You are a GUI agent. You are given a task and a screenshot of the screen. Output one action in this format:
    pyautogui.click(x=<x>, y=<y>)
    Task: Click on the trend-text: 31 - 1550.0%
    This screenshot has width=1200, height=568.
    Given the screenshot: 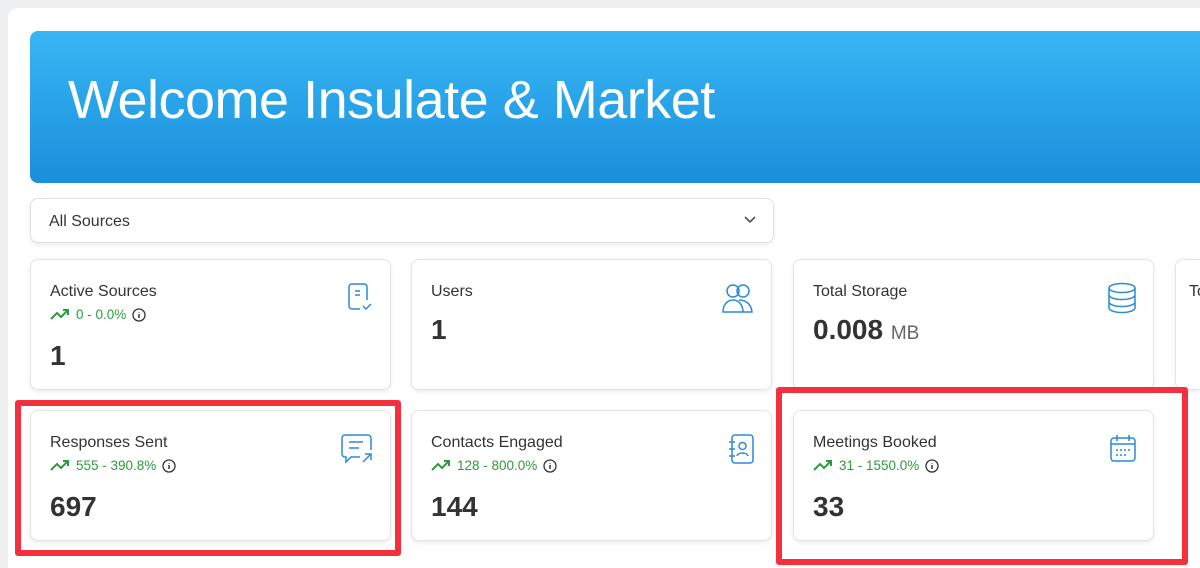 What is the action you would take?
    pyautogui.click(x=879, y=465)
    